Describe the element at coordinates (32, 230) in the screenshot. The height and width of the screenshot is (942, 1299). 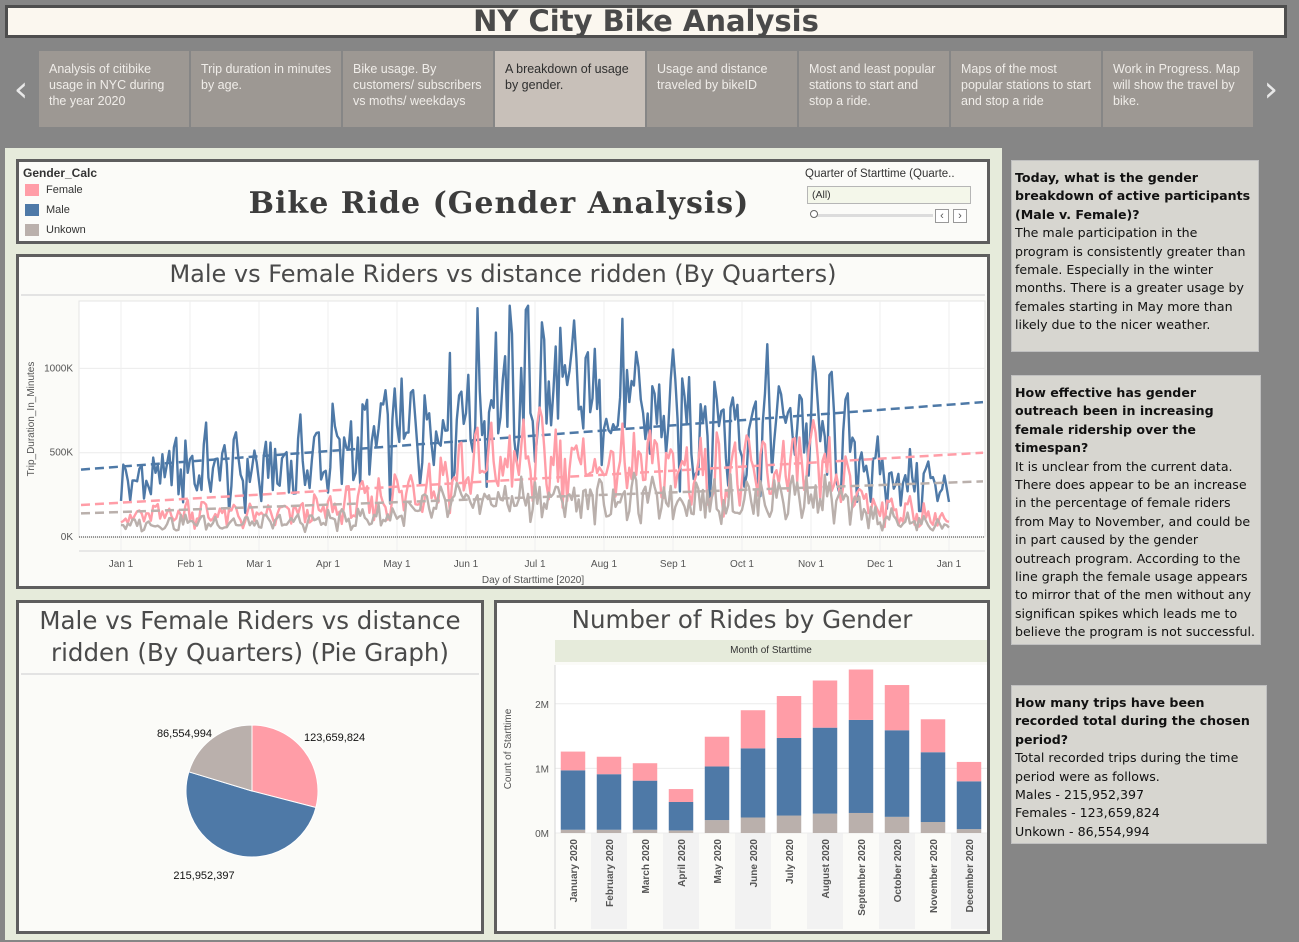
I see `unkown-swatch` at that location.